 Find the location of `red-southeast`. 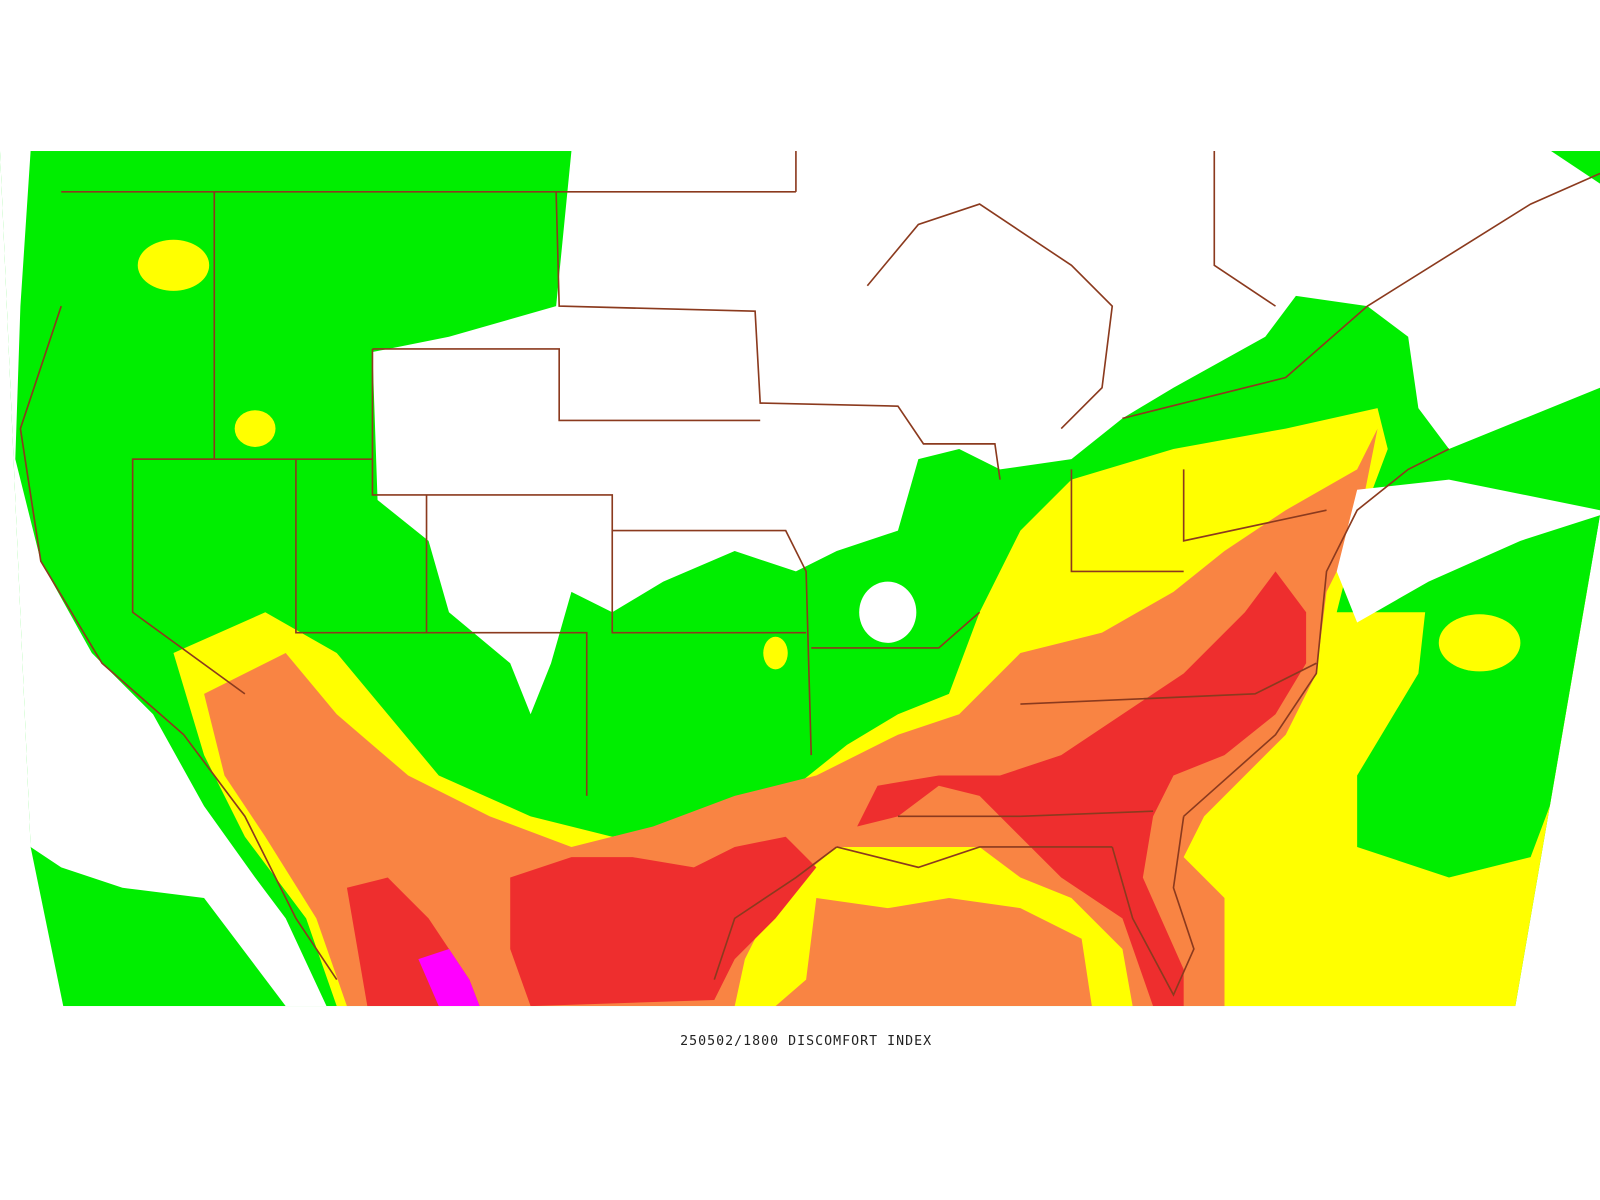

red-southeast is located at coordinates (1082, 789).